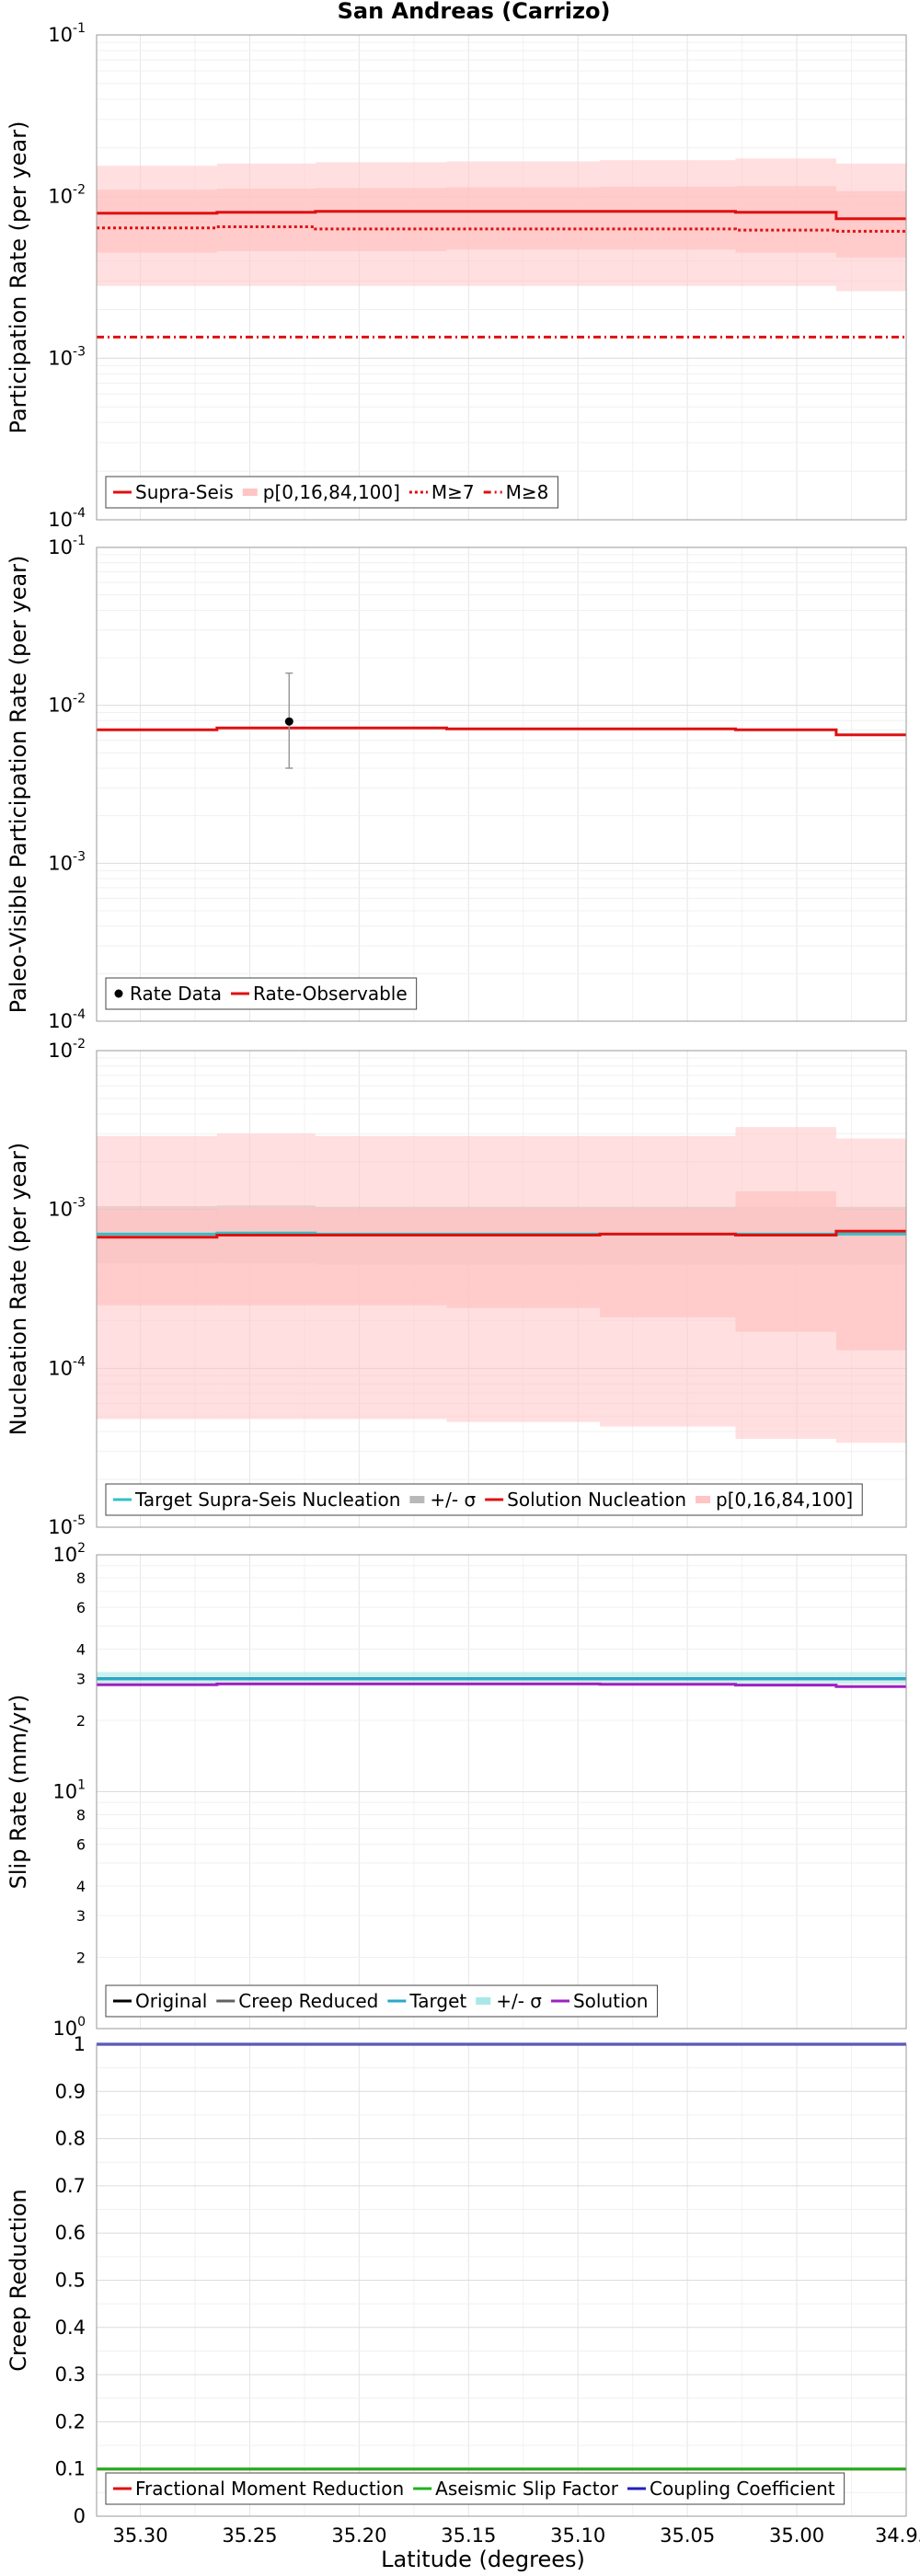  What do you see at coordinates (140, 2535) in the screenshot?
I see `x-tick-label: 35.30` at bounding box center [140, 2535].